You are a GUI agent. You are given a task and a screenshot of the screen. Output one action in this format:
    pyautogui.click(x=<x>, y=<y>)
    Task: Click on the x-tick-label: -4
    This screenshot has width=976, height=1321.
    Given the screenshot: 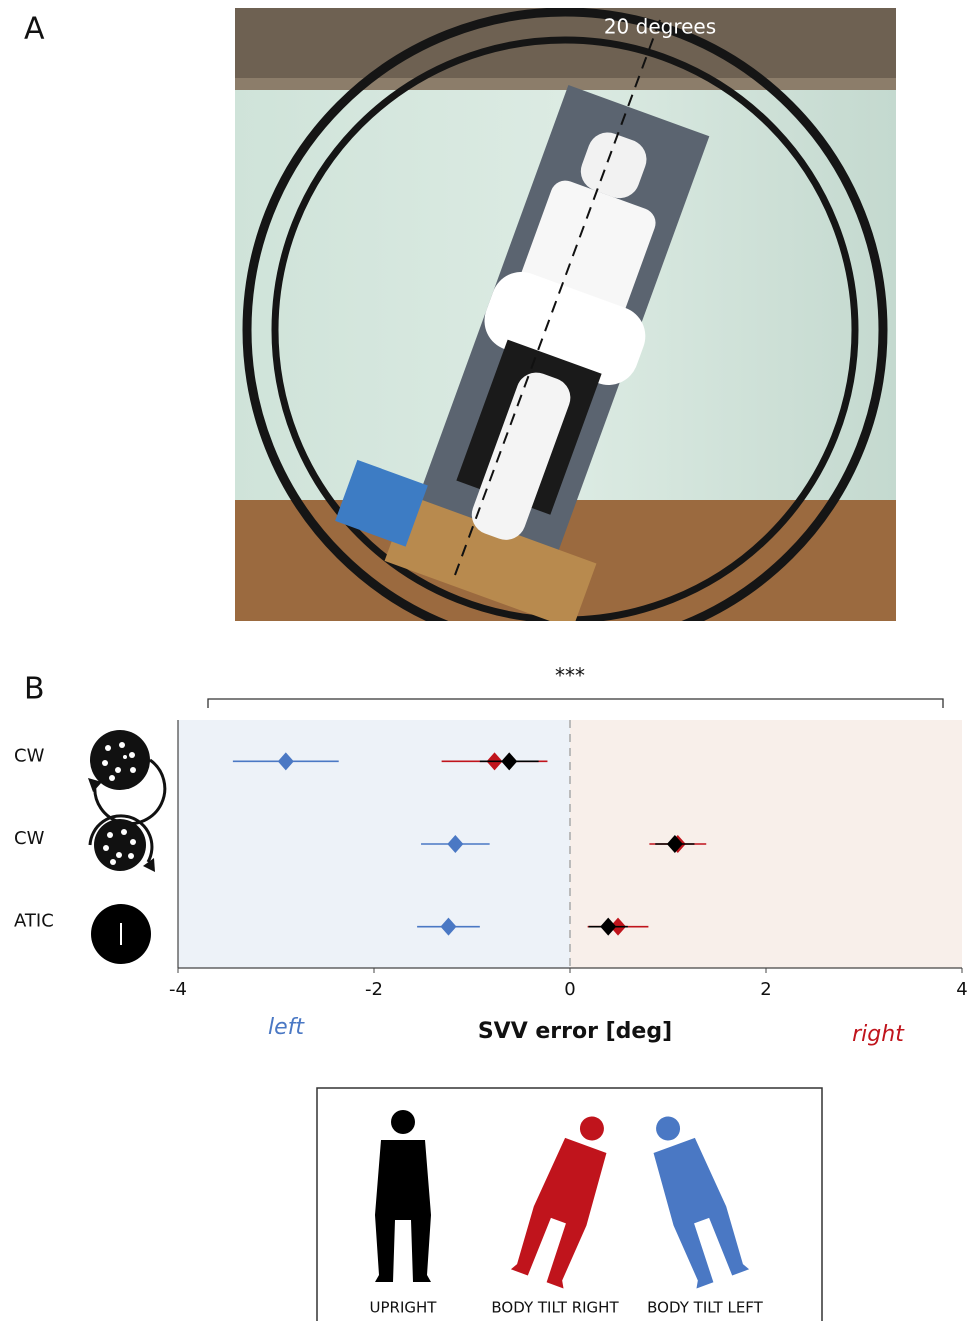 What is the action you would take?
    pyautogui.click(x=178, y=989)
    